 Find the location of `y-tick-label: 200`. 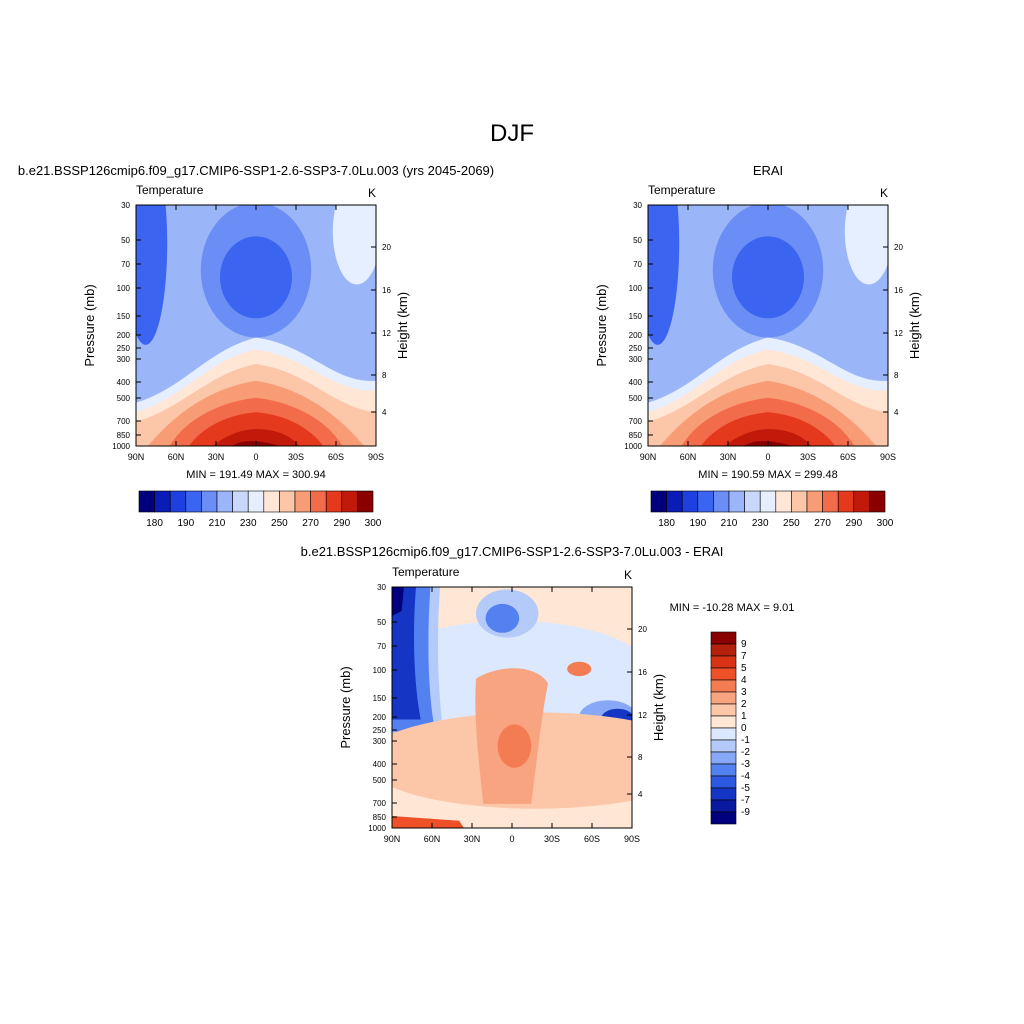

y-tick-label: 200 is located at coordinates (636, 335).